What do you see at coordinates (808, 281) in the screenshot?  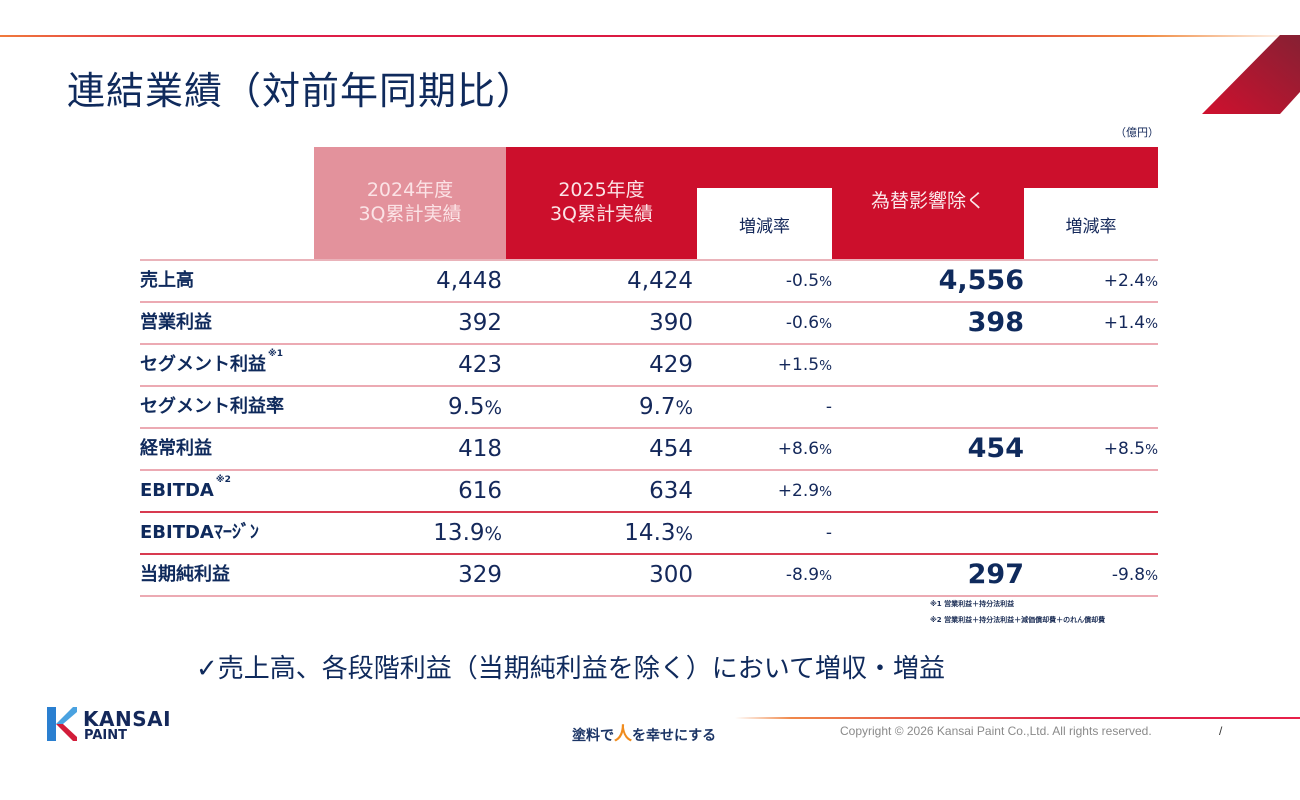 I see `cell-change: -0.5%` at bounding box center [808, 281].